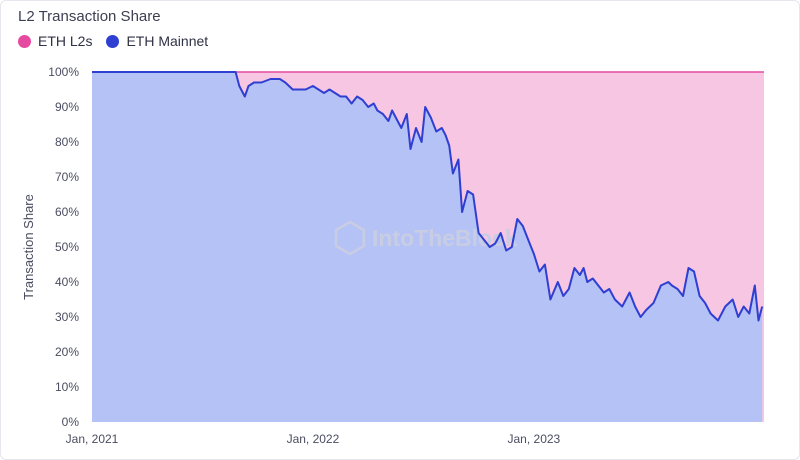 The image size is (800, 460). What do you see at coordinates (24, 41) in the screenshot?
I see `legend-dot-l2s` at bounding box center [24, 41].